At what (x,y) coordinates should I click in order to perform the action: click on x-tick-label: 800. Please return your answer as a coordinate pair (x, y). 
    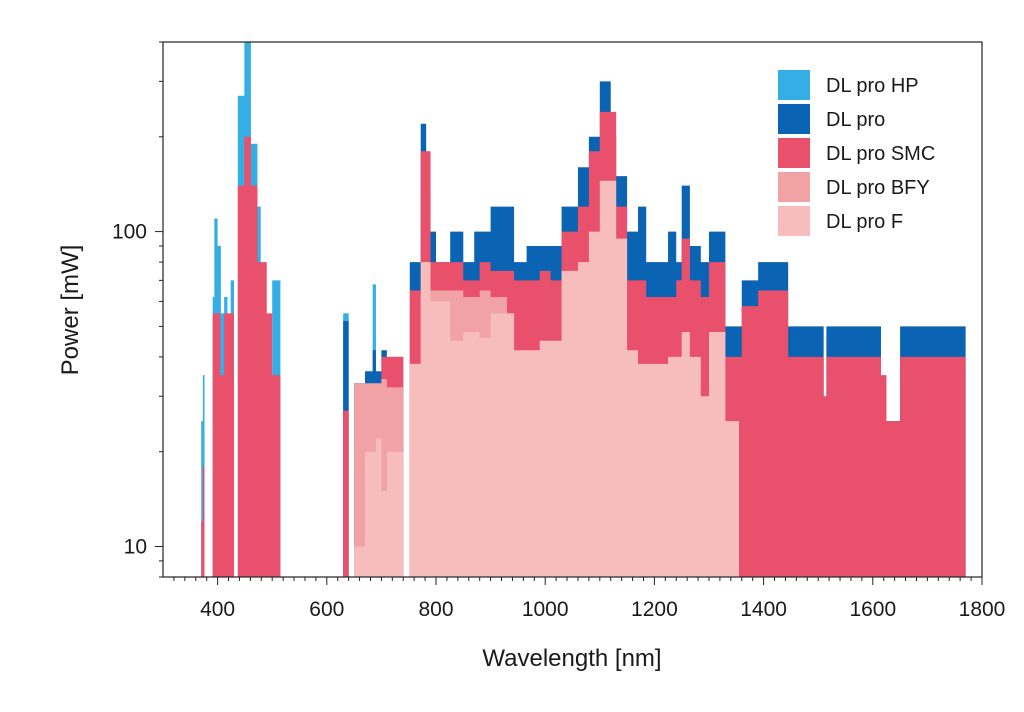
    Looking at the image, I should click on (435, 609).